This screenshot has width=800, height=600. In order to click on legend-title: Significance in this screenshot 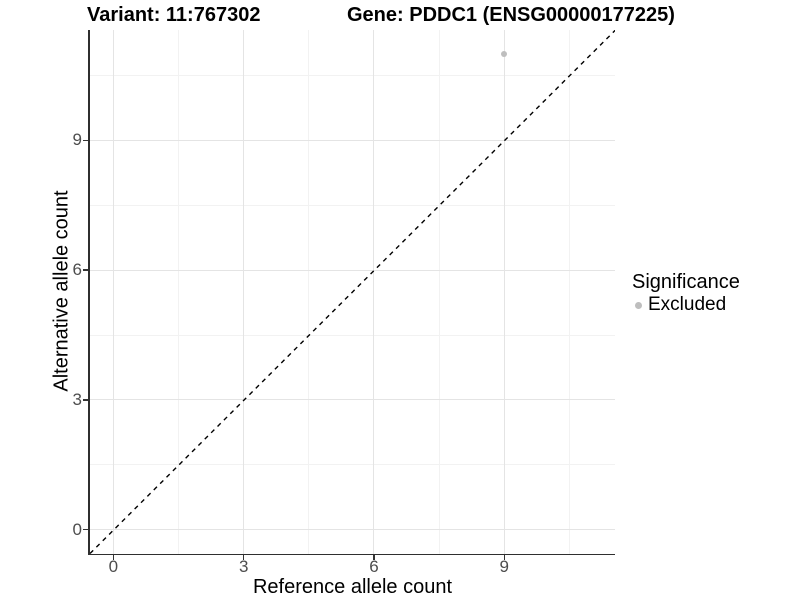, I will do `click(686, 282)`.